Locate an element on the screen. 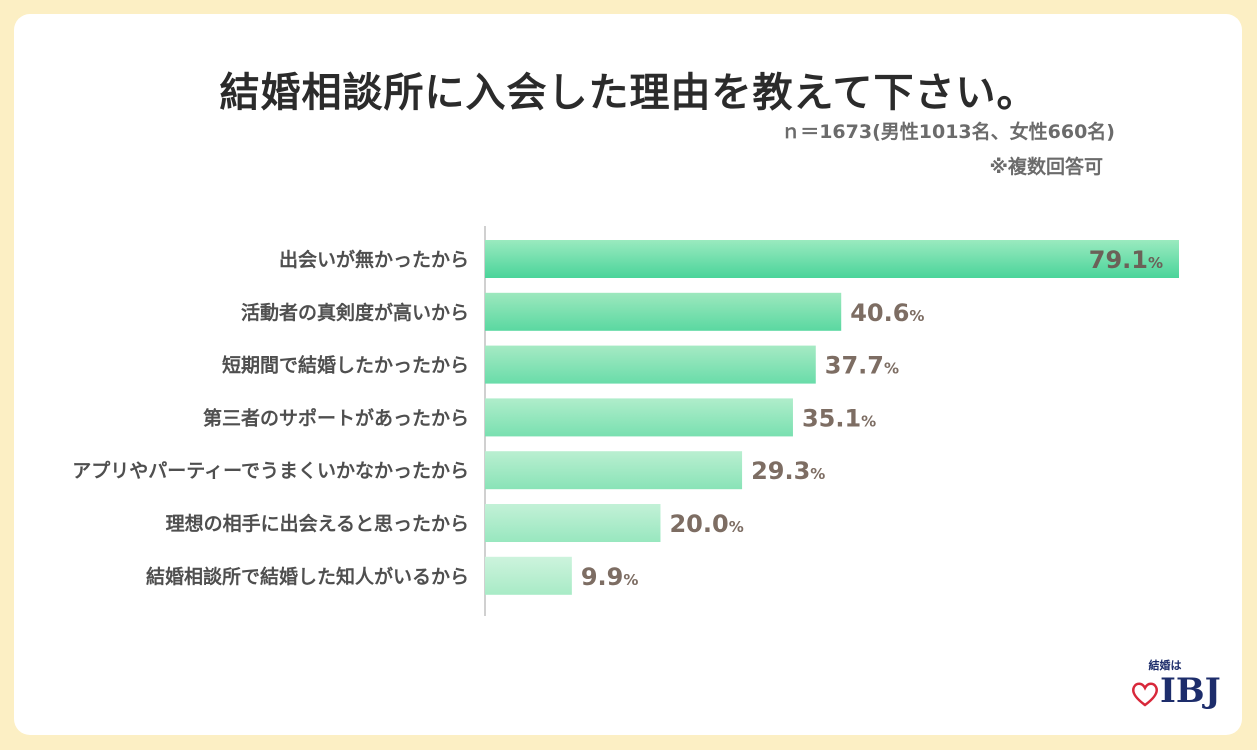 This screenshot has height=750, width=1257. ibj-logo: 結婚は IBJ is located at coordinates (1175, 690).